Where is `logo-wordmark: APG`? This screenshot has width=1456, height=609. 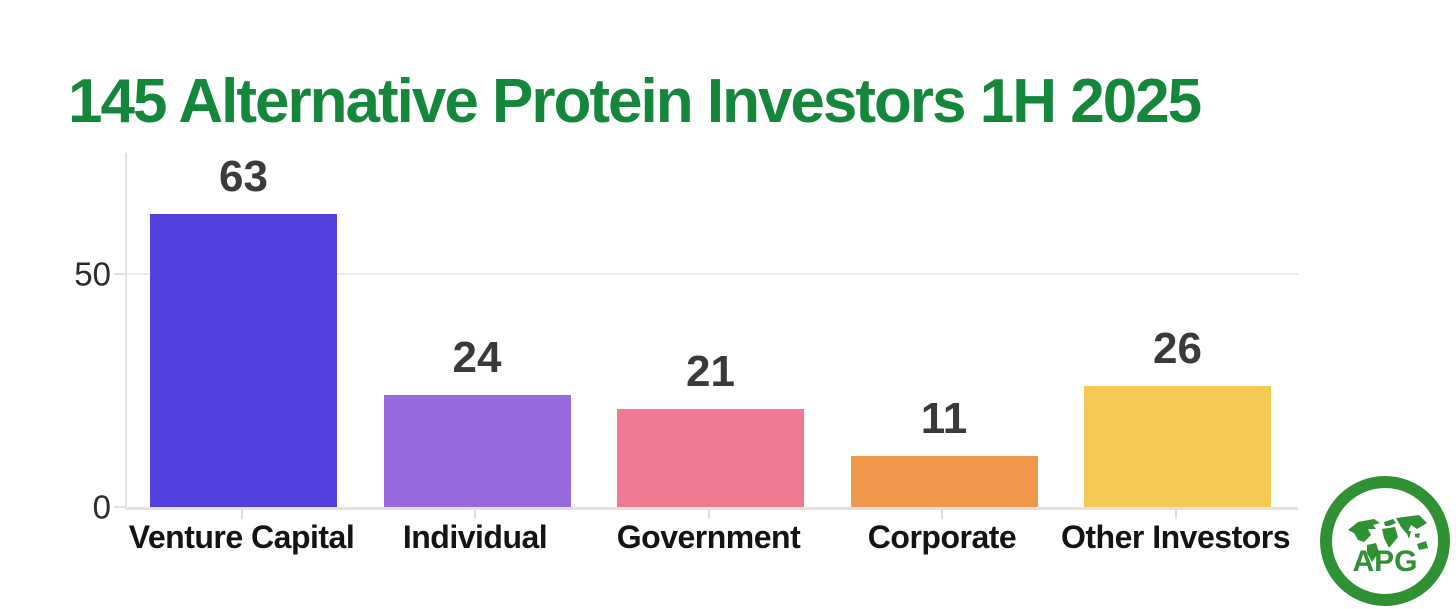 logo-wordmark: APG is located at coordinates (1384, 561).